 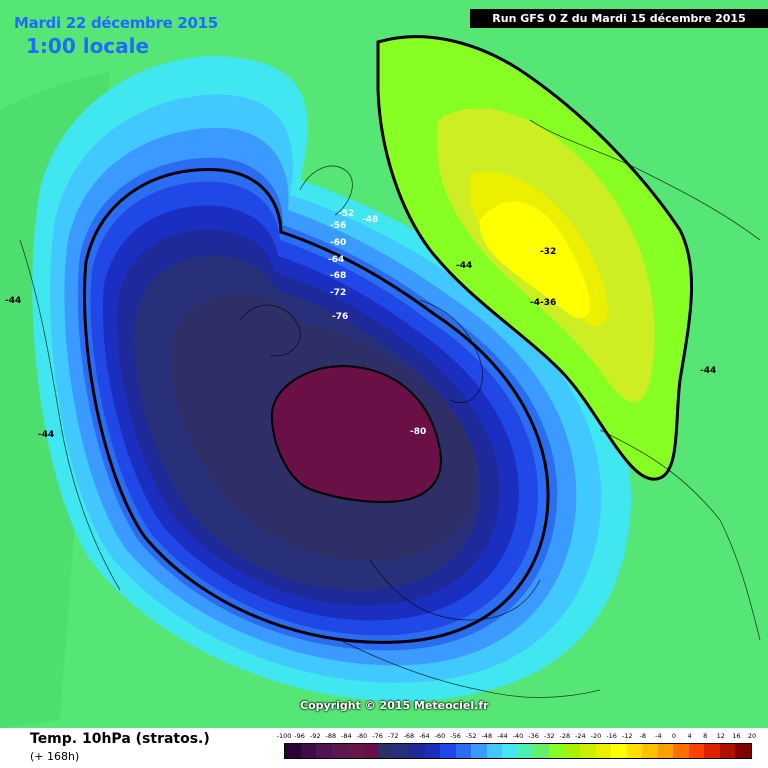 What do you see at coordinates (299, 736) in the screenshot?
I see `legend-tick-label: -96` at bounding box center [299, 736].